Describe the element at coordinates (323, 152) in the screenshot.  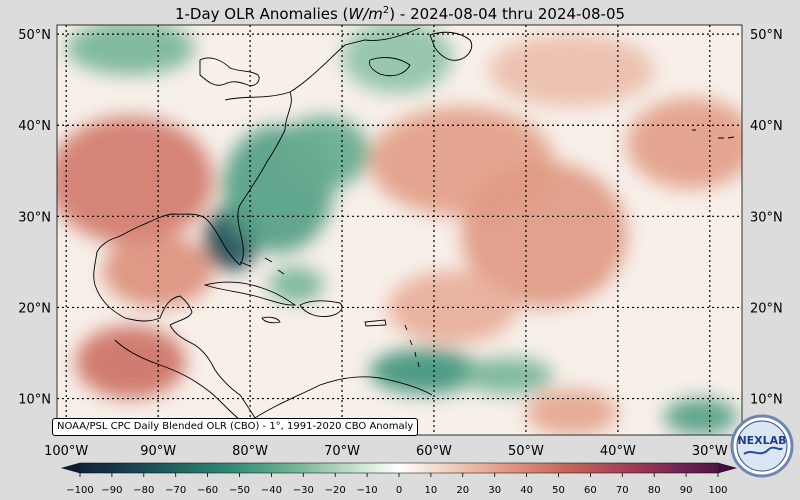
I see `anomaly-carolinas-negative` at that location.